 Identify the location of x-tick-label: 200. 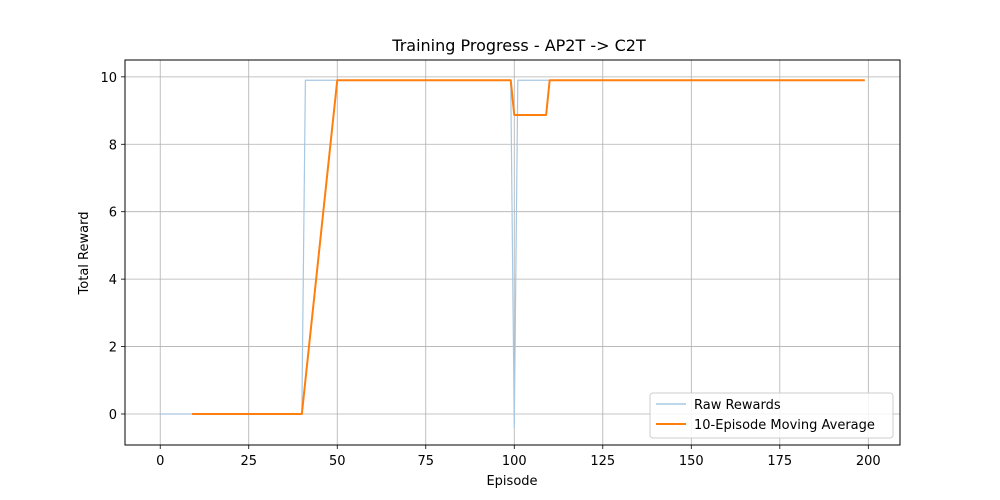
(868, 461).